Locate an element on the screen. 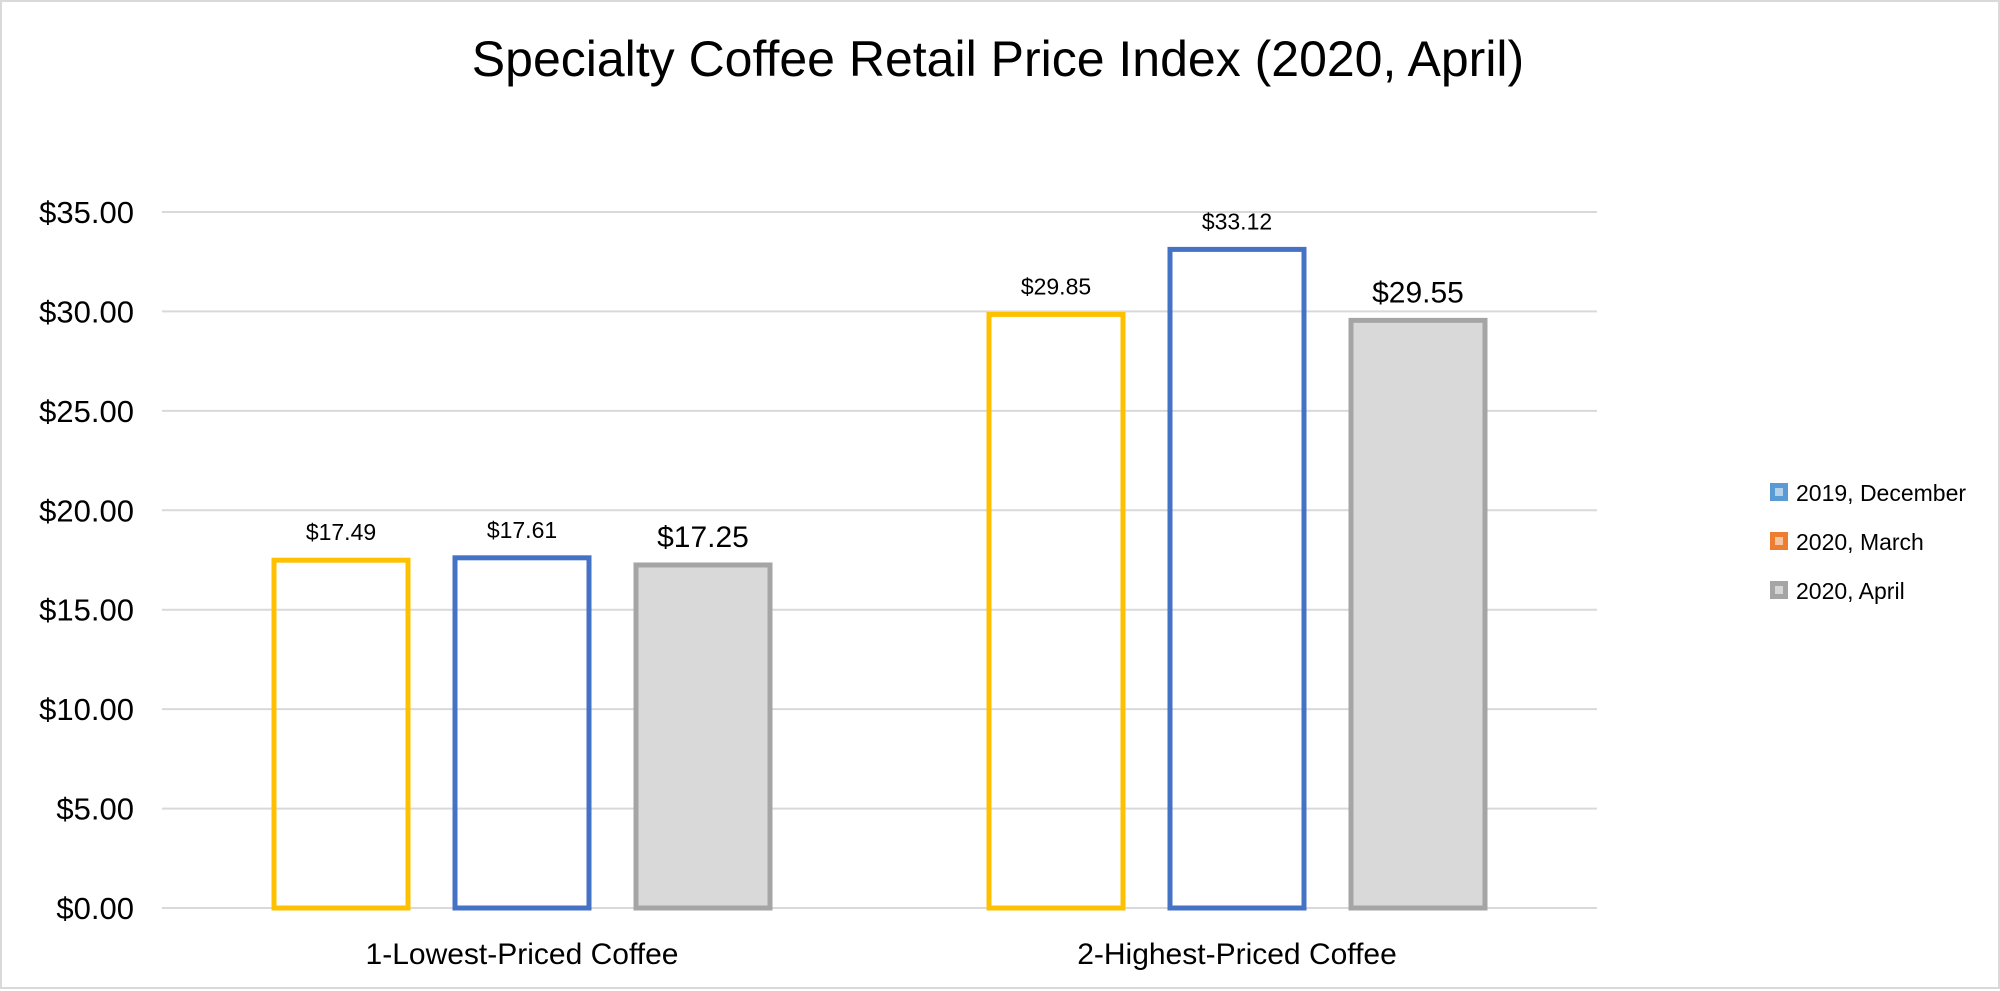 Image resolution: width=2000 pixels, height=991 pixels. y-tick-label: $15.00 is located at coordinates (86, 610).